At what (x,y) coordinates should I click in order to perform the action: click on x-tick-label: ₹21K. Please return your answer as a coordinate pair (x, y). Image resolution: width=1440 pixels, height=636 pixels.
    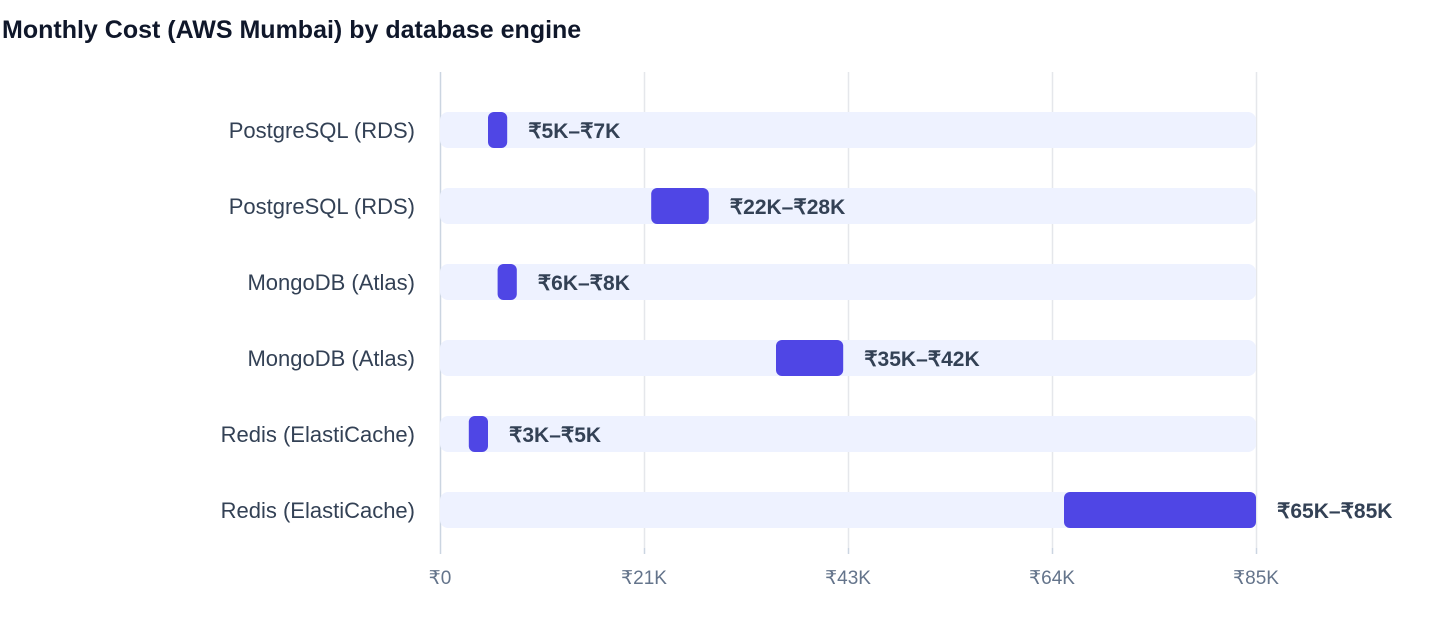
    Looking at the image, I should click on (644, 578).